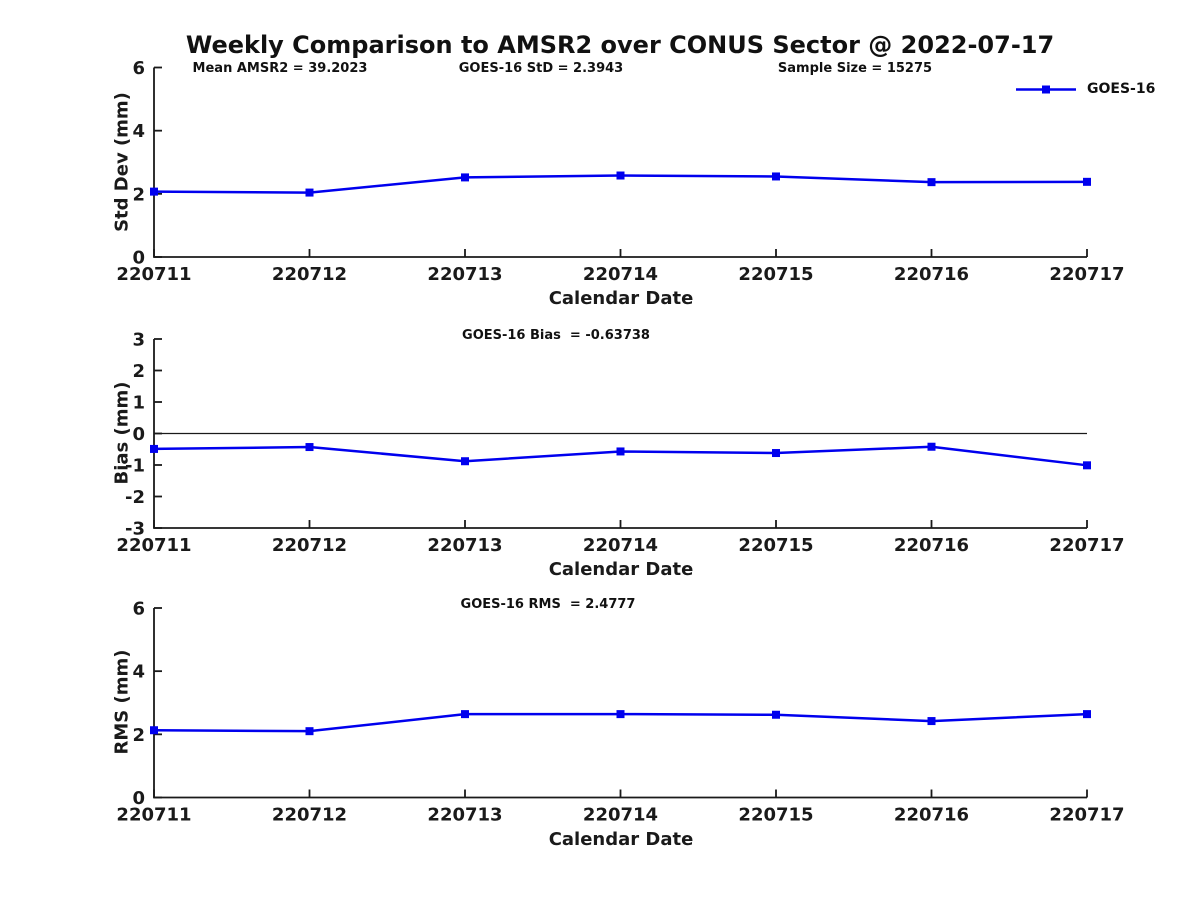 The image size is (1200, 900). Describe the element at coordinates (548, 604) in the screenshot. I see `annotation-goes16-rms: GOES-16 RMS = 2.4777` at that location.